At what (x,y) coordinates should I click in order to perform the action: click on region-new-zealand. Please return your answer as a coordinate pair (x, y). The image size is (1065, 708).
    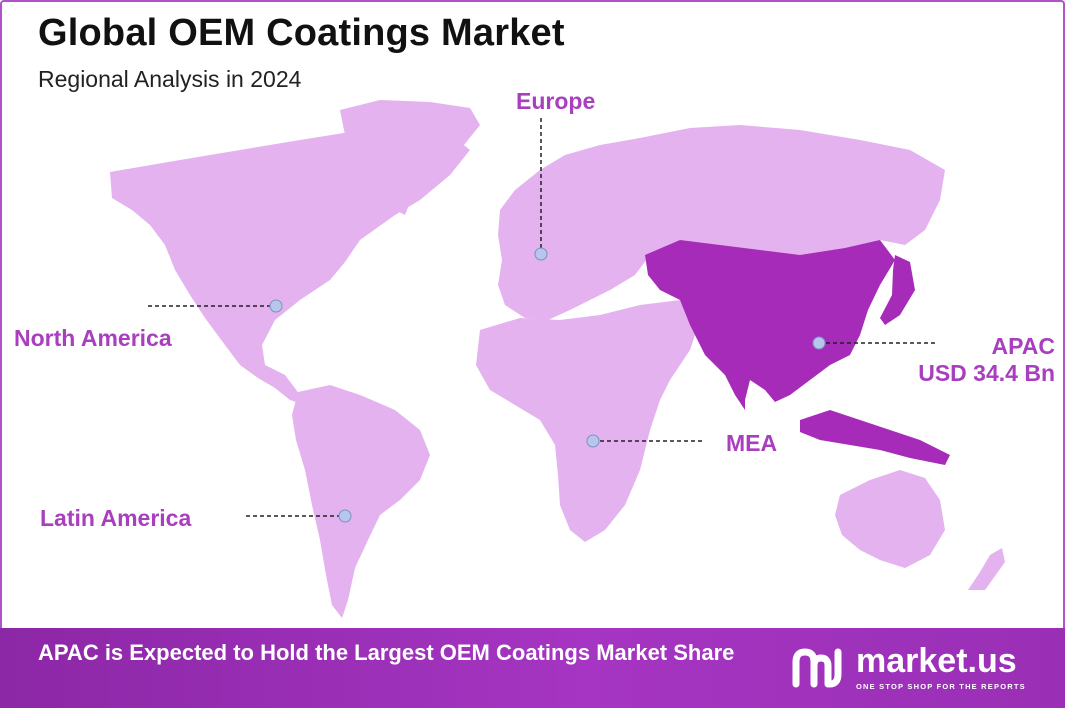
    Looking at the image, I should click on (986, 569).